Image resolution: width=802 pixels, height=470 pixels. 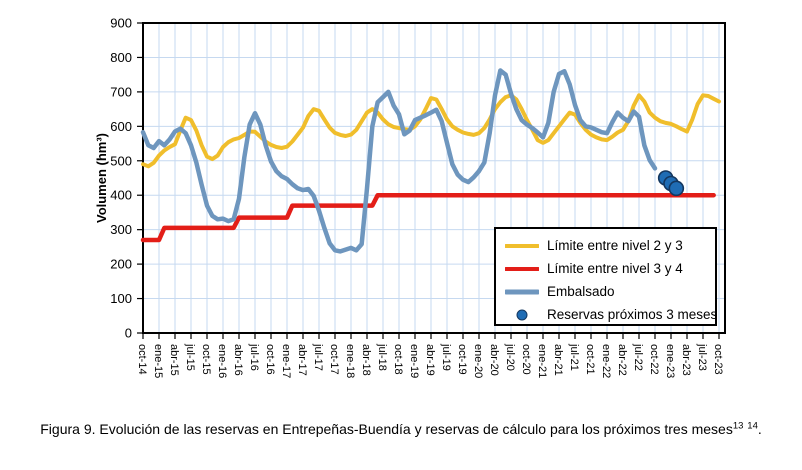 What do you see at coordinates (522, 314) in the screenshot?
I see `forecast-dot-swatch-icon` at bounding box center [522, 314].